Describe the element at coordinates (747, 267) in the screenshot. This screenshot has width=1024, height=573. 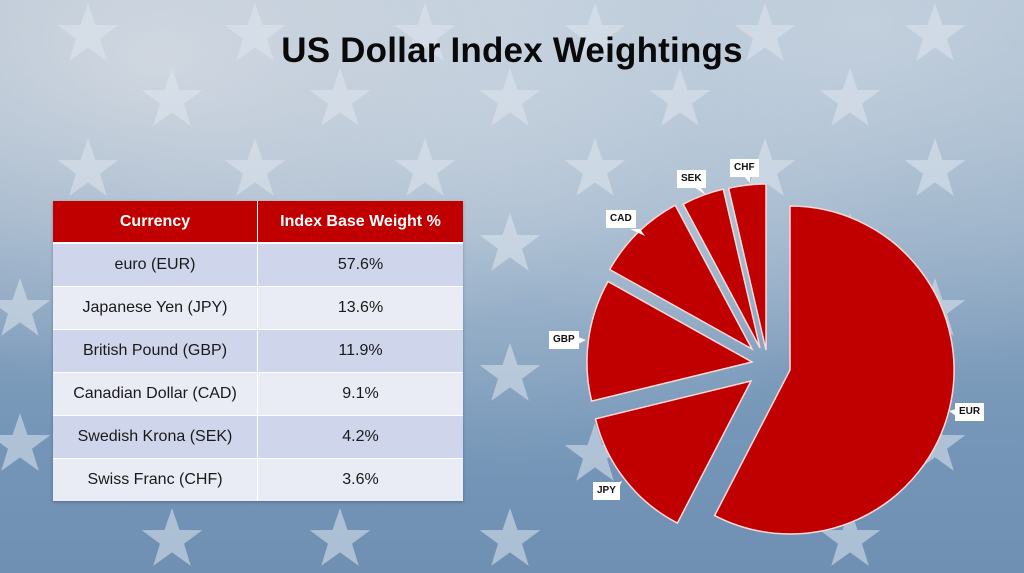
I see `pie-slice-chf` at that location.